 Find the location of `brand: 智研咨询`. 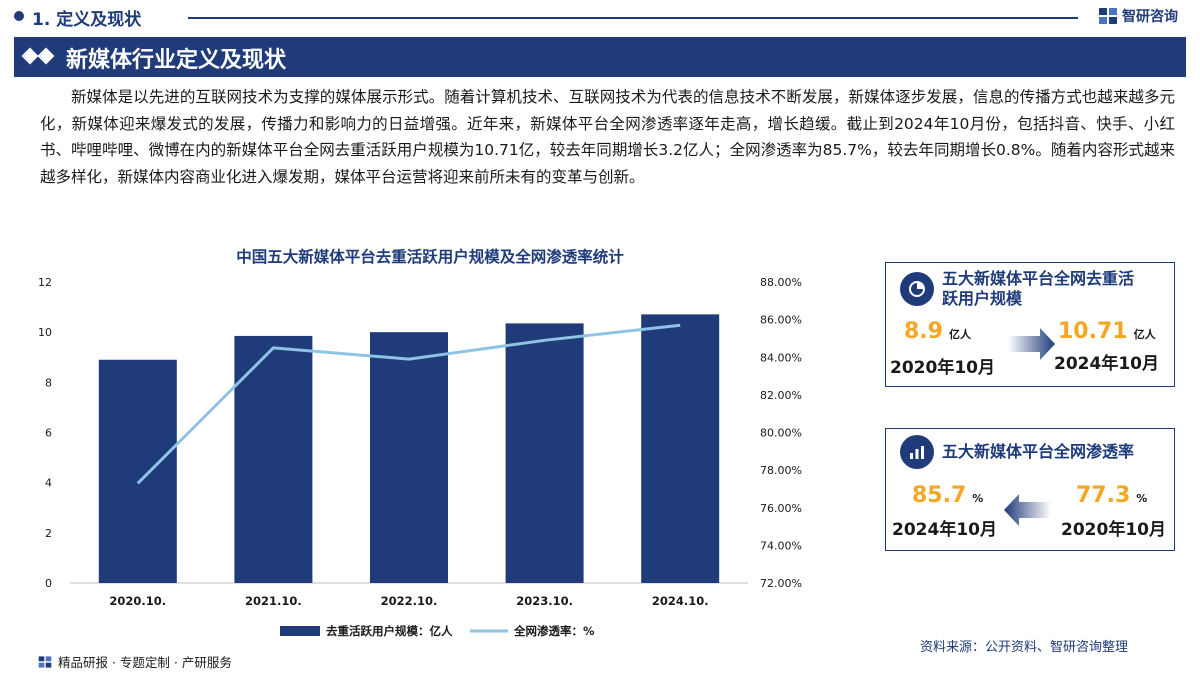

brand: 智研咨询 is located at coordinates (1138, 16).